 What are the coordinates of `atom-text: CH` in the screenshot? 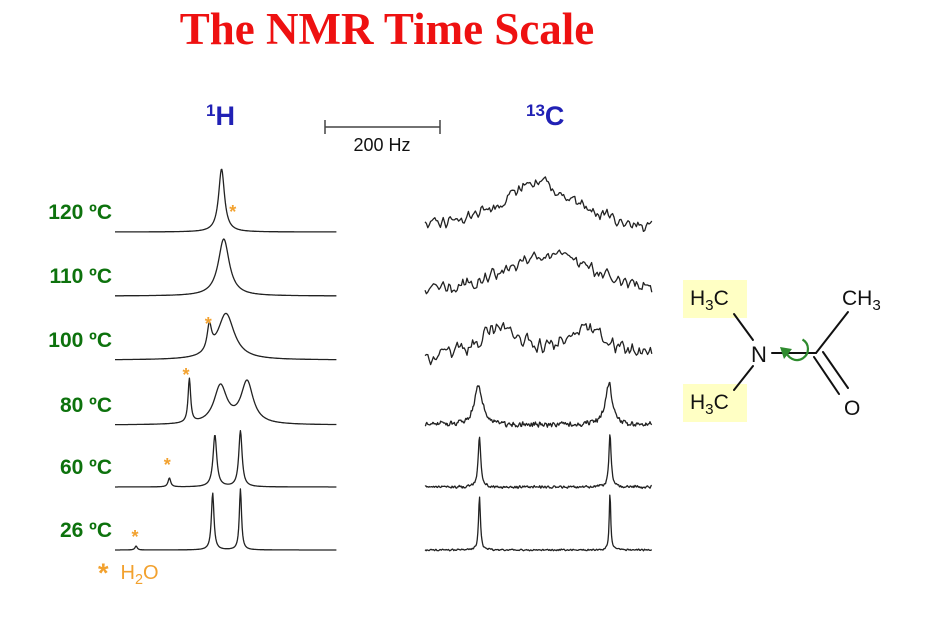 It's located at (857, 298).